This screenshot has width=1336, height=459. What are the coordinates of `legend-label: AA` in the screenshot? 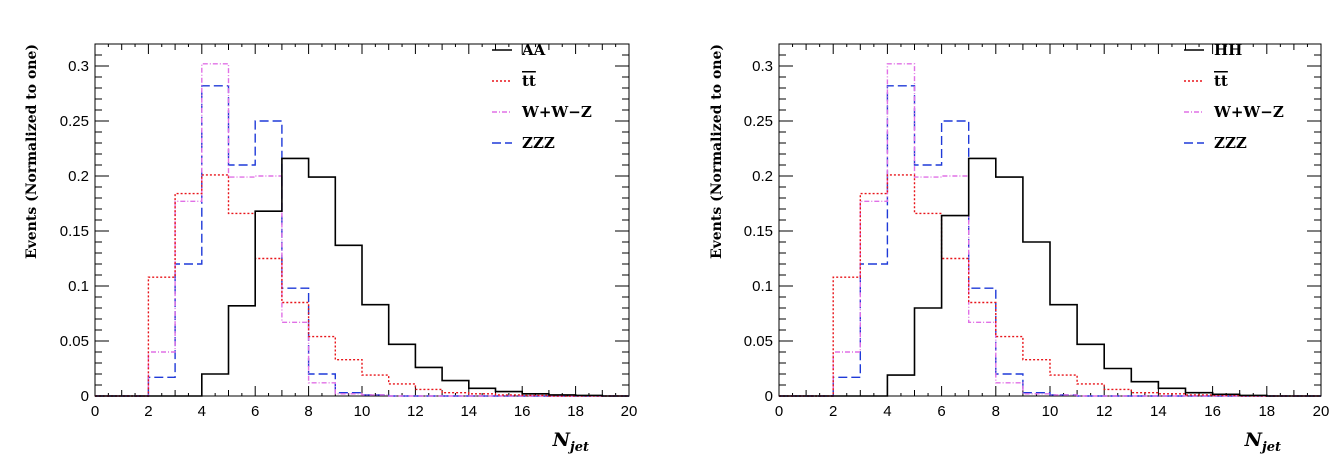 It's located at (533, 50).